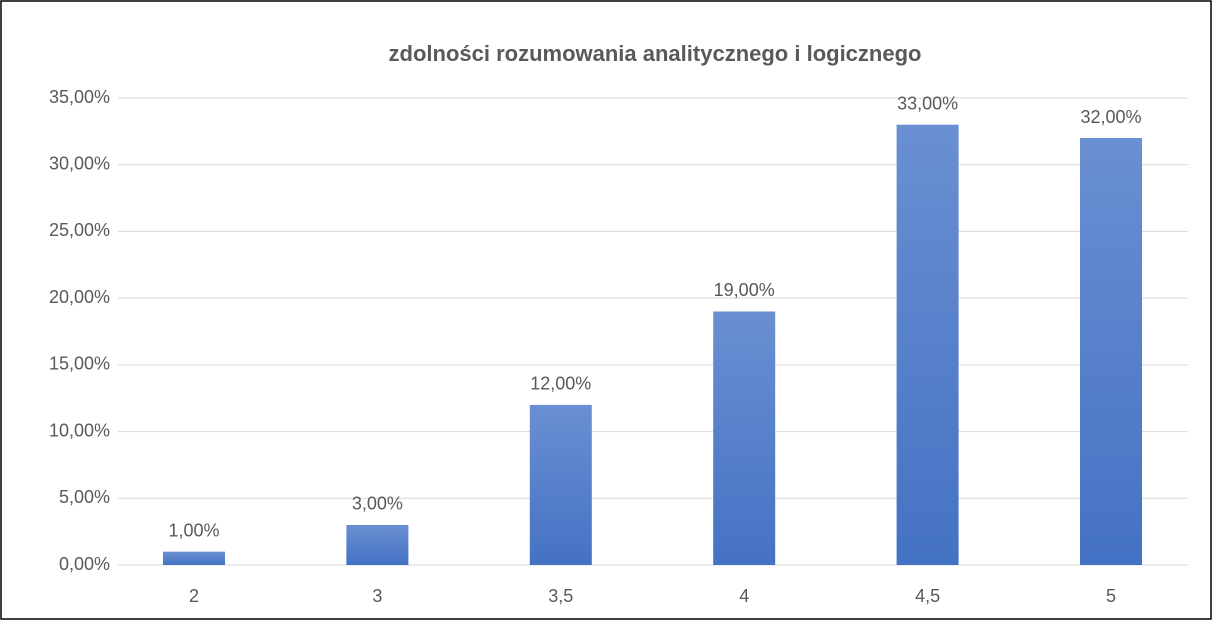  What do you see at coordinates (79, 163) in the screenshot?
I see `y-tick-label: 30,00%` at bounding box center [79, 163].